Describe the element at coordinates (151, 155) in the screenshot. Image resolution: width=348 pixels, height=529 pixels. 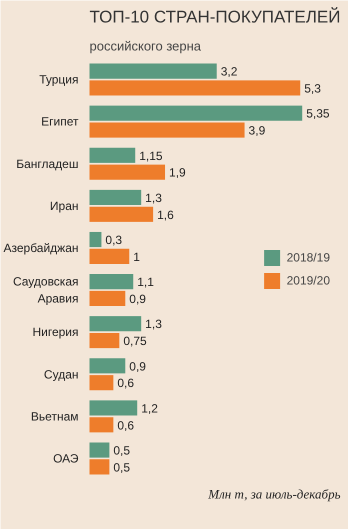
I see `data-label: 1,15` at that location.